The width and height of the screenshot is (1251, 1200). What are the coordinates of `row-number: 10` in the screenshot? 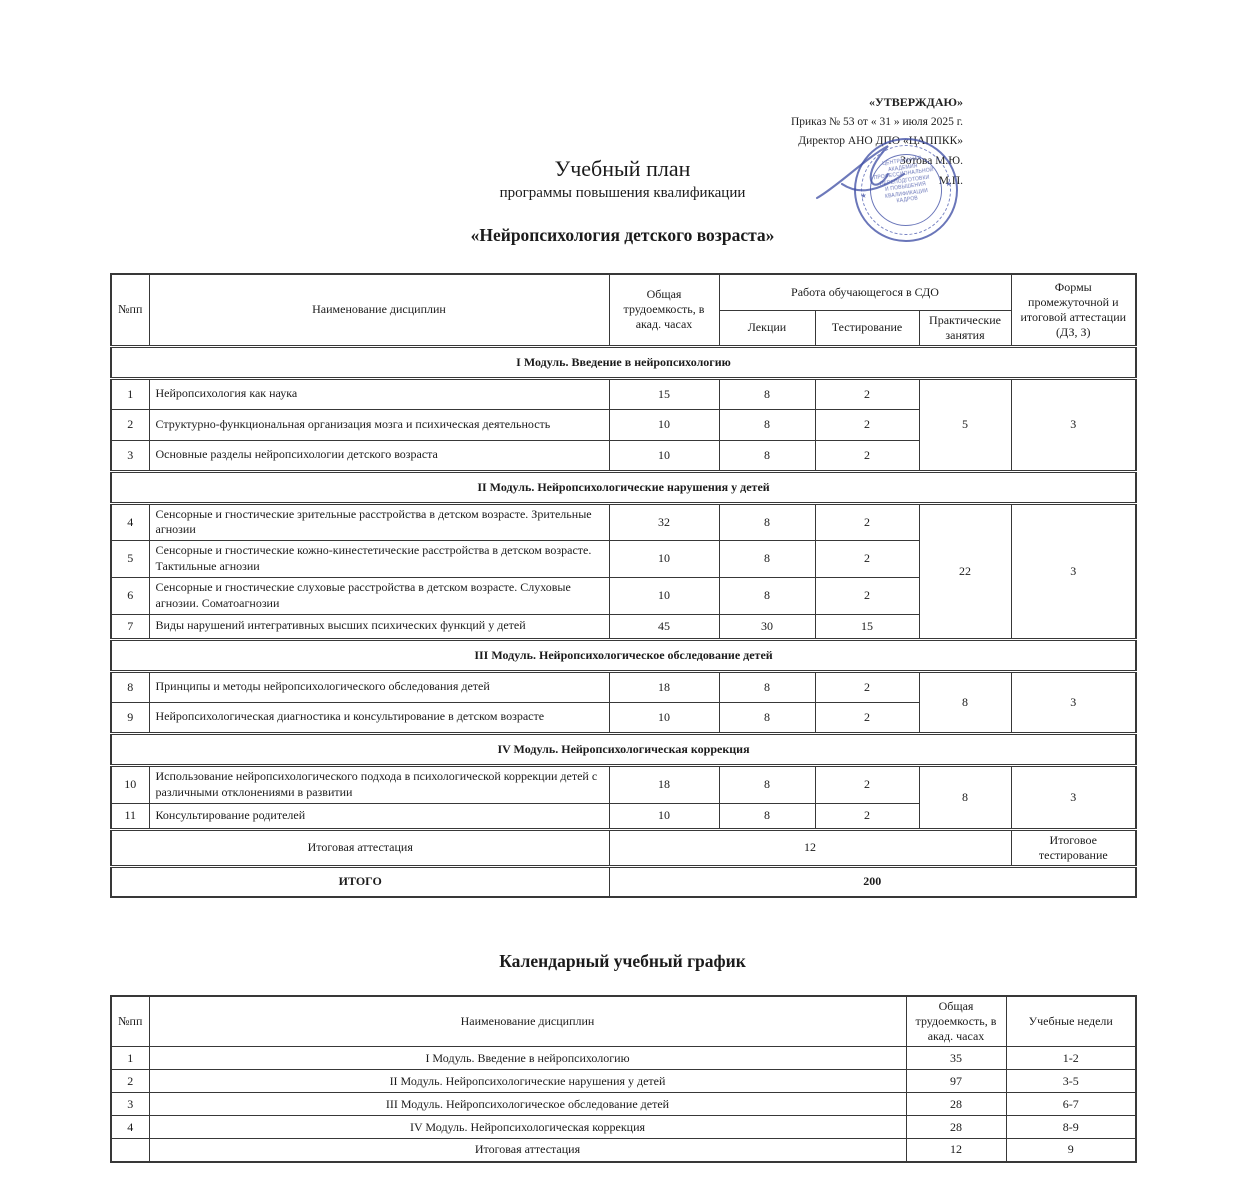 It's located at (130, 784).